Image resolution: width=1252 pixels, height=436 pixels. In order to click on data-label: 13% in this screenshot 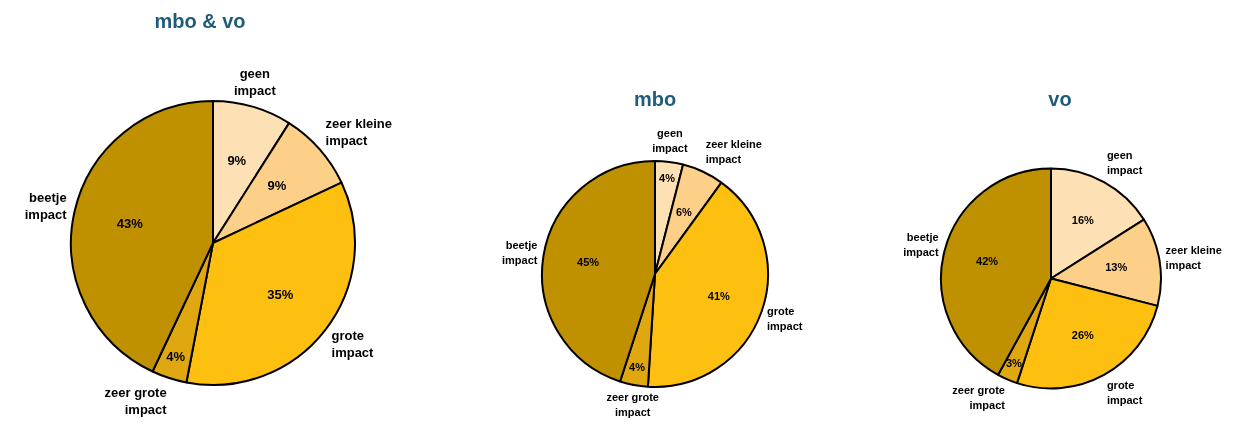, I will do `click(1116, 267)`.